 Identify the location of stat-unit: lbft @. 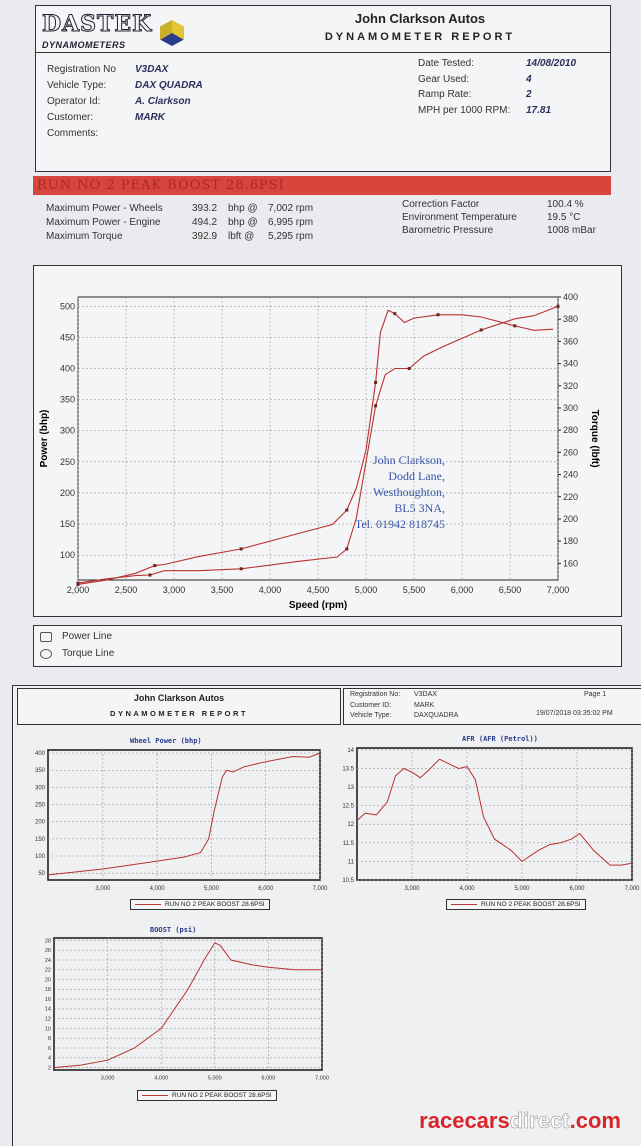
(241, 236).